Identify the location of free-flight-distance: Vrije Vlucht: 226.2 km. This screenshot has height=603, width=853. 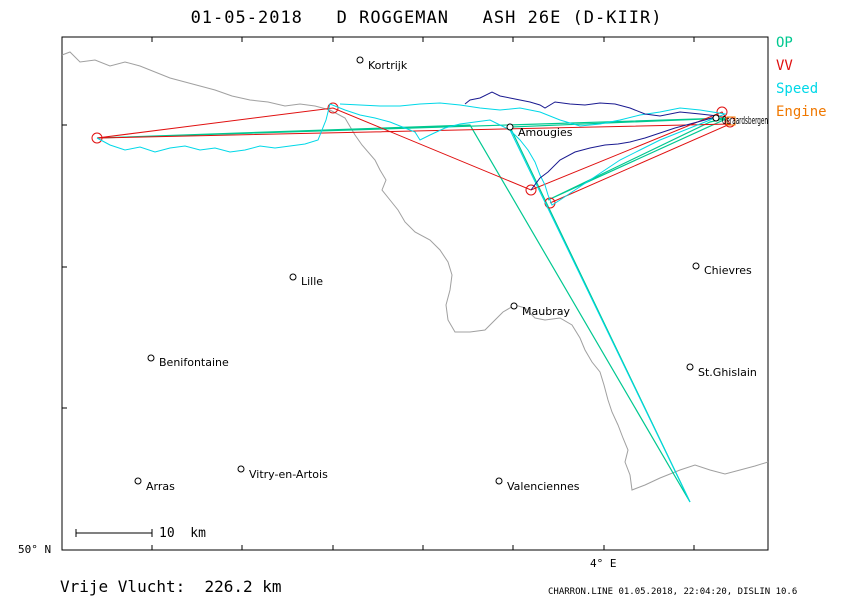
(171, 586).